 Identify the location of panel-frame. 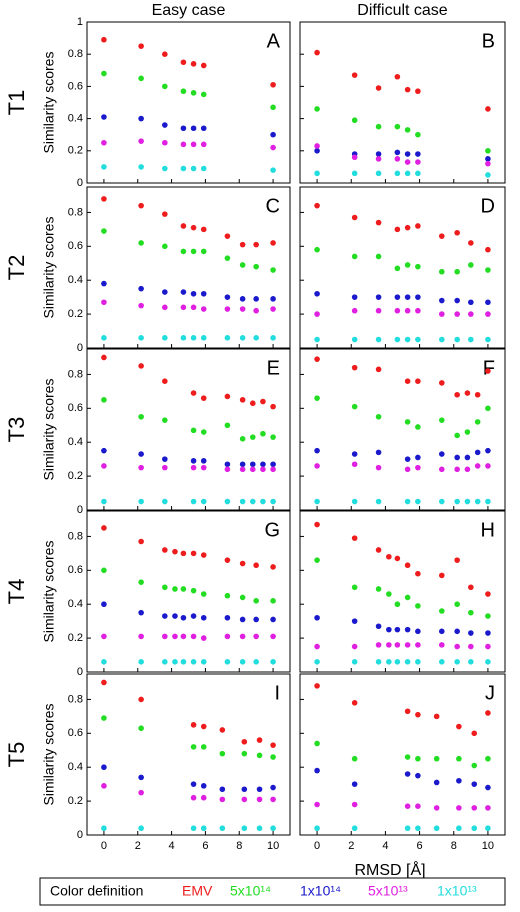
(188, 591).